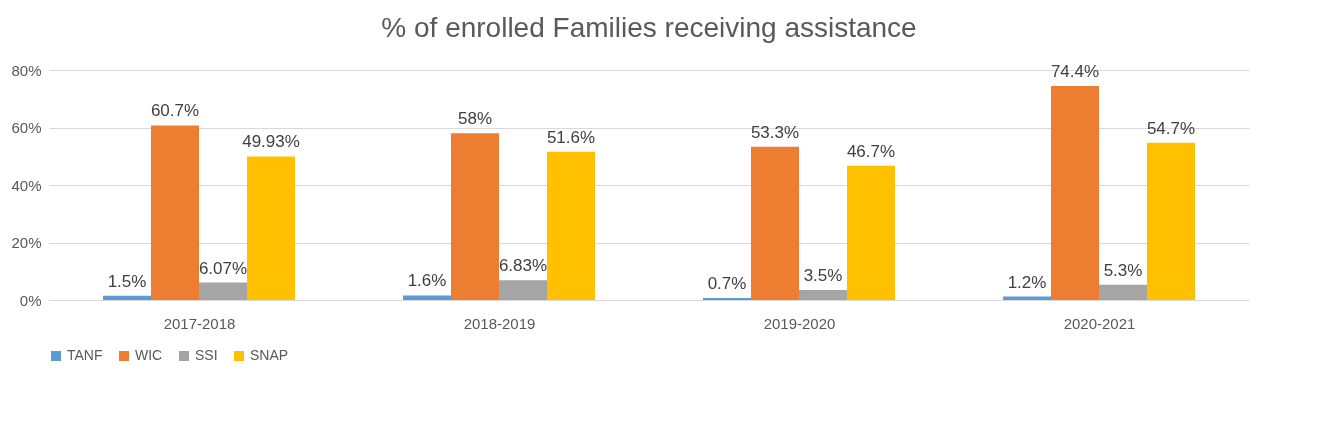 The height and width of the screenshot is (428, 1318). Describe the element at coordinates (175, 111) in the screenshot. I see `data-label: 60.7%` at that location.